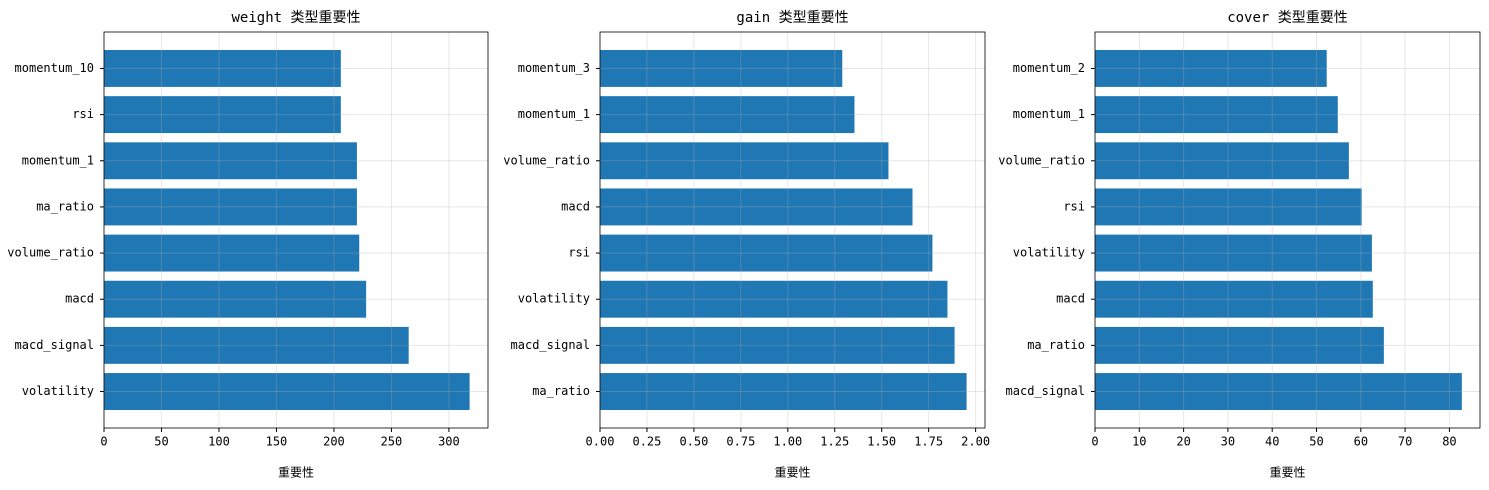  What do you see at coordinates (1049, 68) in the screenshot?
I see `y-tick-label: momentum_2` at bounding box center [1049, 68].